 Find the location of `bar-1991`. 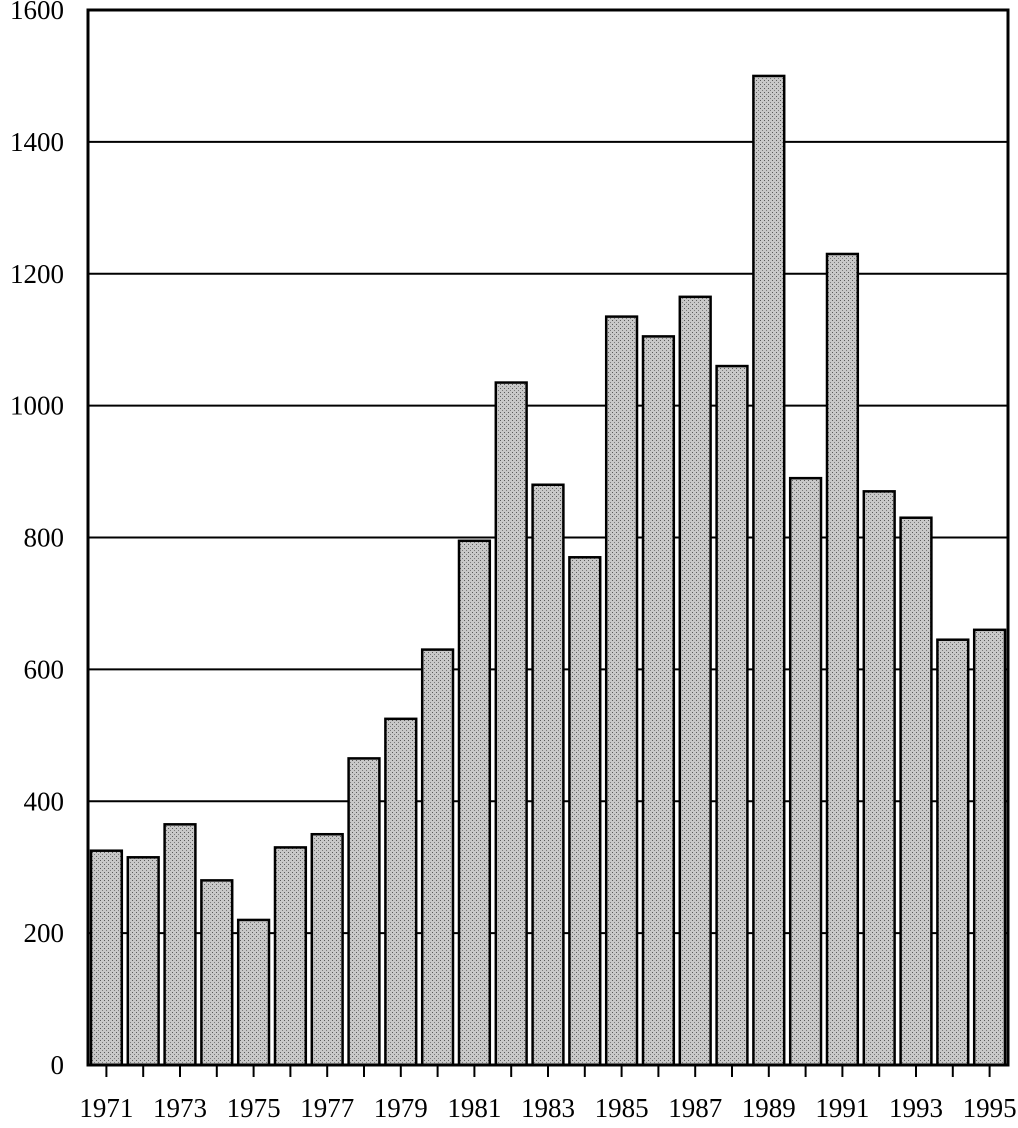

bar-1991 is located at coordinates (842, 659).